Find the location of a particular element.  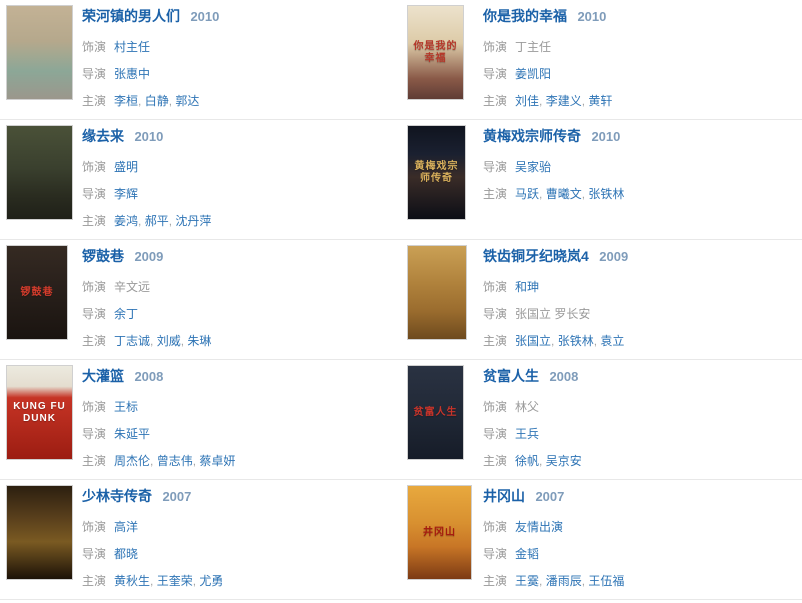

movie-title-link: 缘去来 is located at coordinates (103, 136).